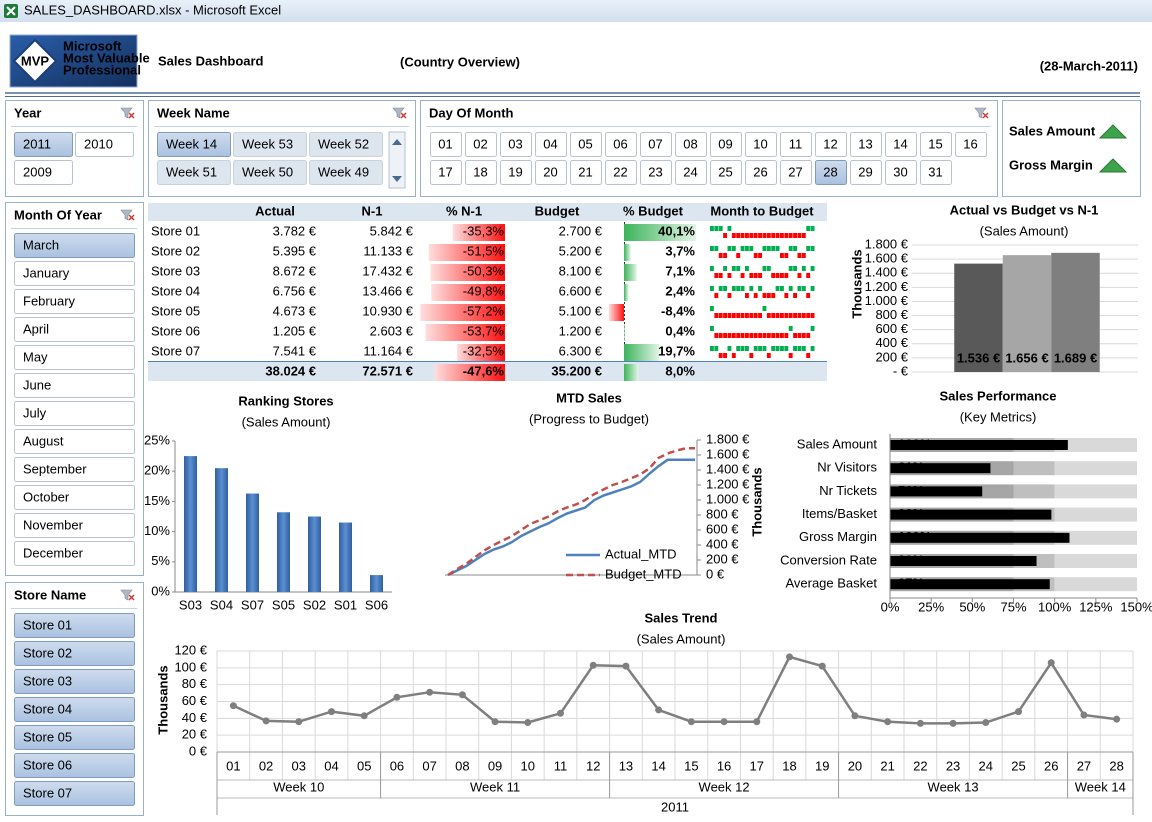 This screenshot has height=822, width=1152. Describe the element at coordinates (47, 736) in the screenshot. I see `slicer-item-label: Store 05` at that location.